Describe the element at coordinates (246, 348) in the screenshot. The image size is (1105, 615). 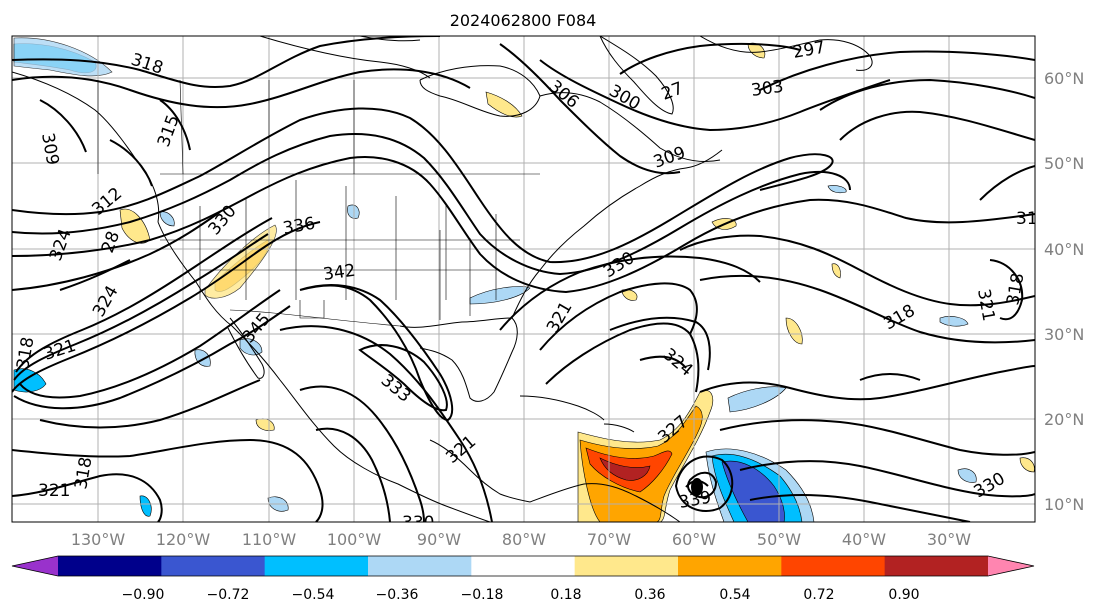
I see `coast-baja` at that location.